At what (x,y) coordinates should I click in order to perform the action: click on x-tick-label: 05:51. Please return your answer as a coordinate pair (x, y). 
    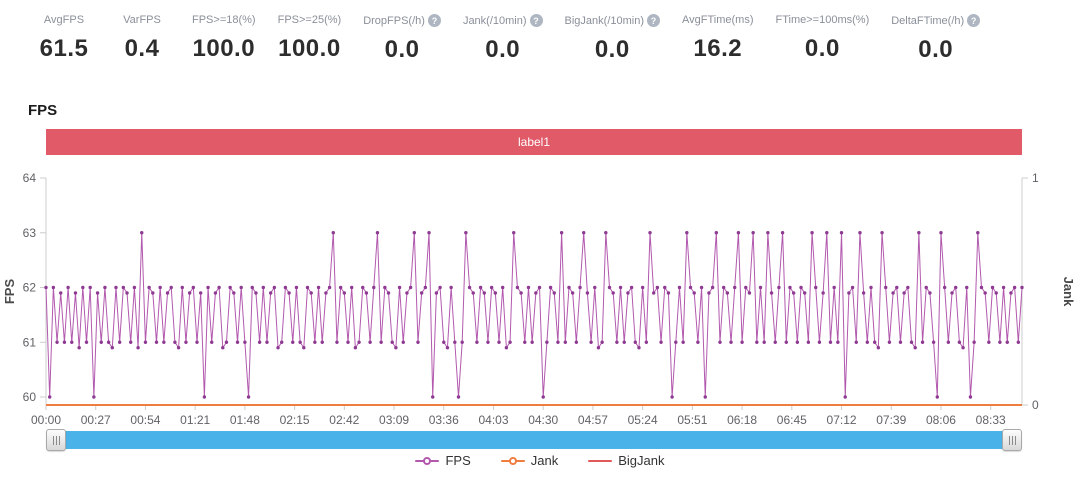
    Looking at the image, I should click on (692, 420).